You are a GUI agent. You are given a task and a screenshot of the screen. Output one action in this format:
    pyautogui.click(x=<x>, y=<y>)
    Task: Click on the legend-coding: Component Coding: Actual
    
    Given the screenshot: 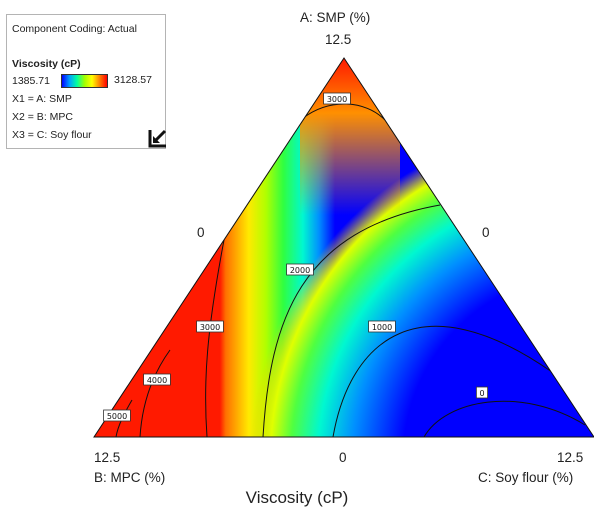 What is the action you would take?
    pyautogui.click(x=74, y=29)
    